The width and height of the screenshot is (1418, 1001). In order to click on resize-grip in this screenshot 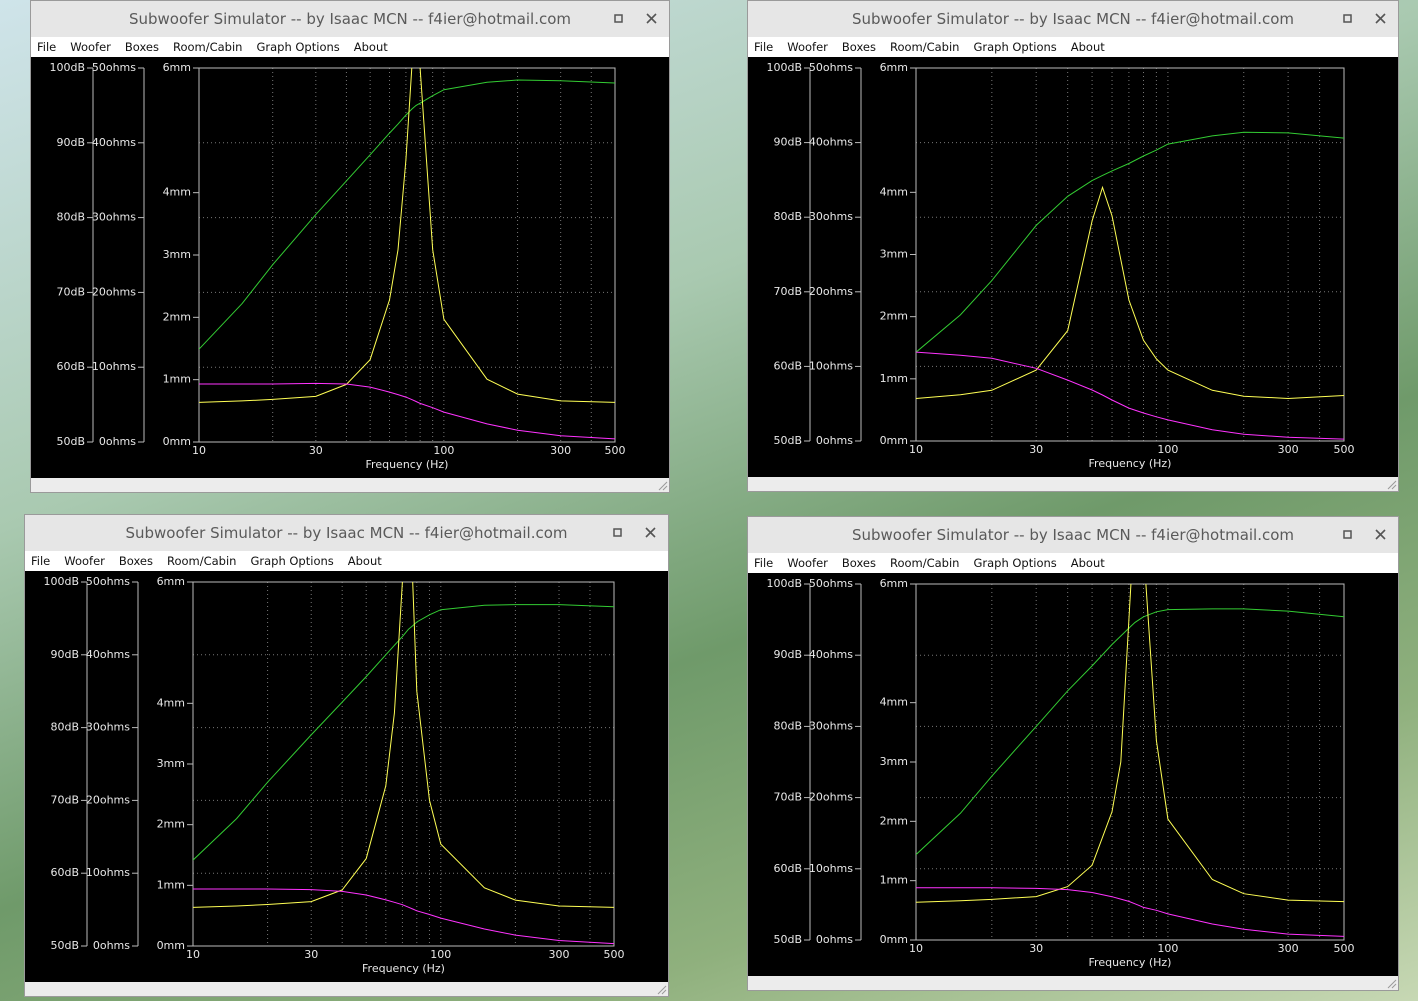, I will do `click(1392, 485)`.